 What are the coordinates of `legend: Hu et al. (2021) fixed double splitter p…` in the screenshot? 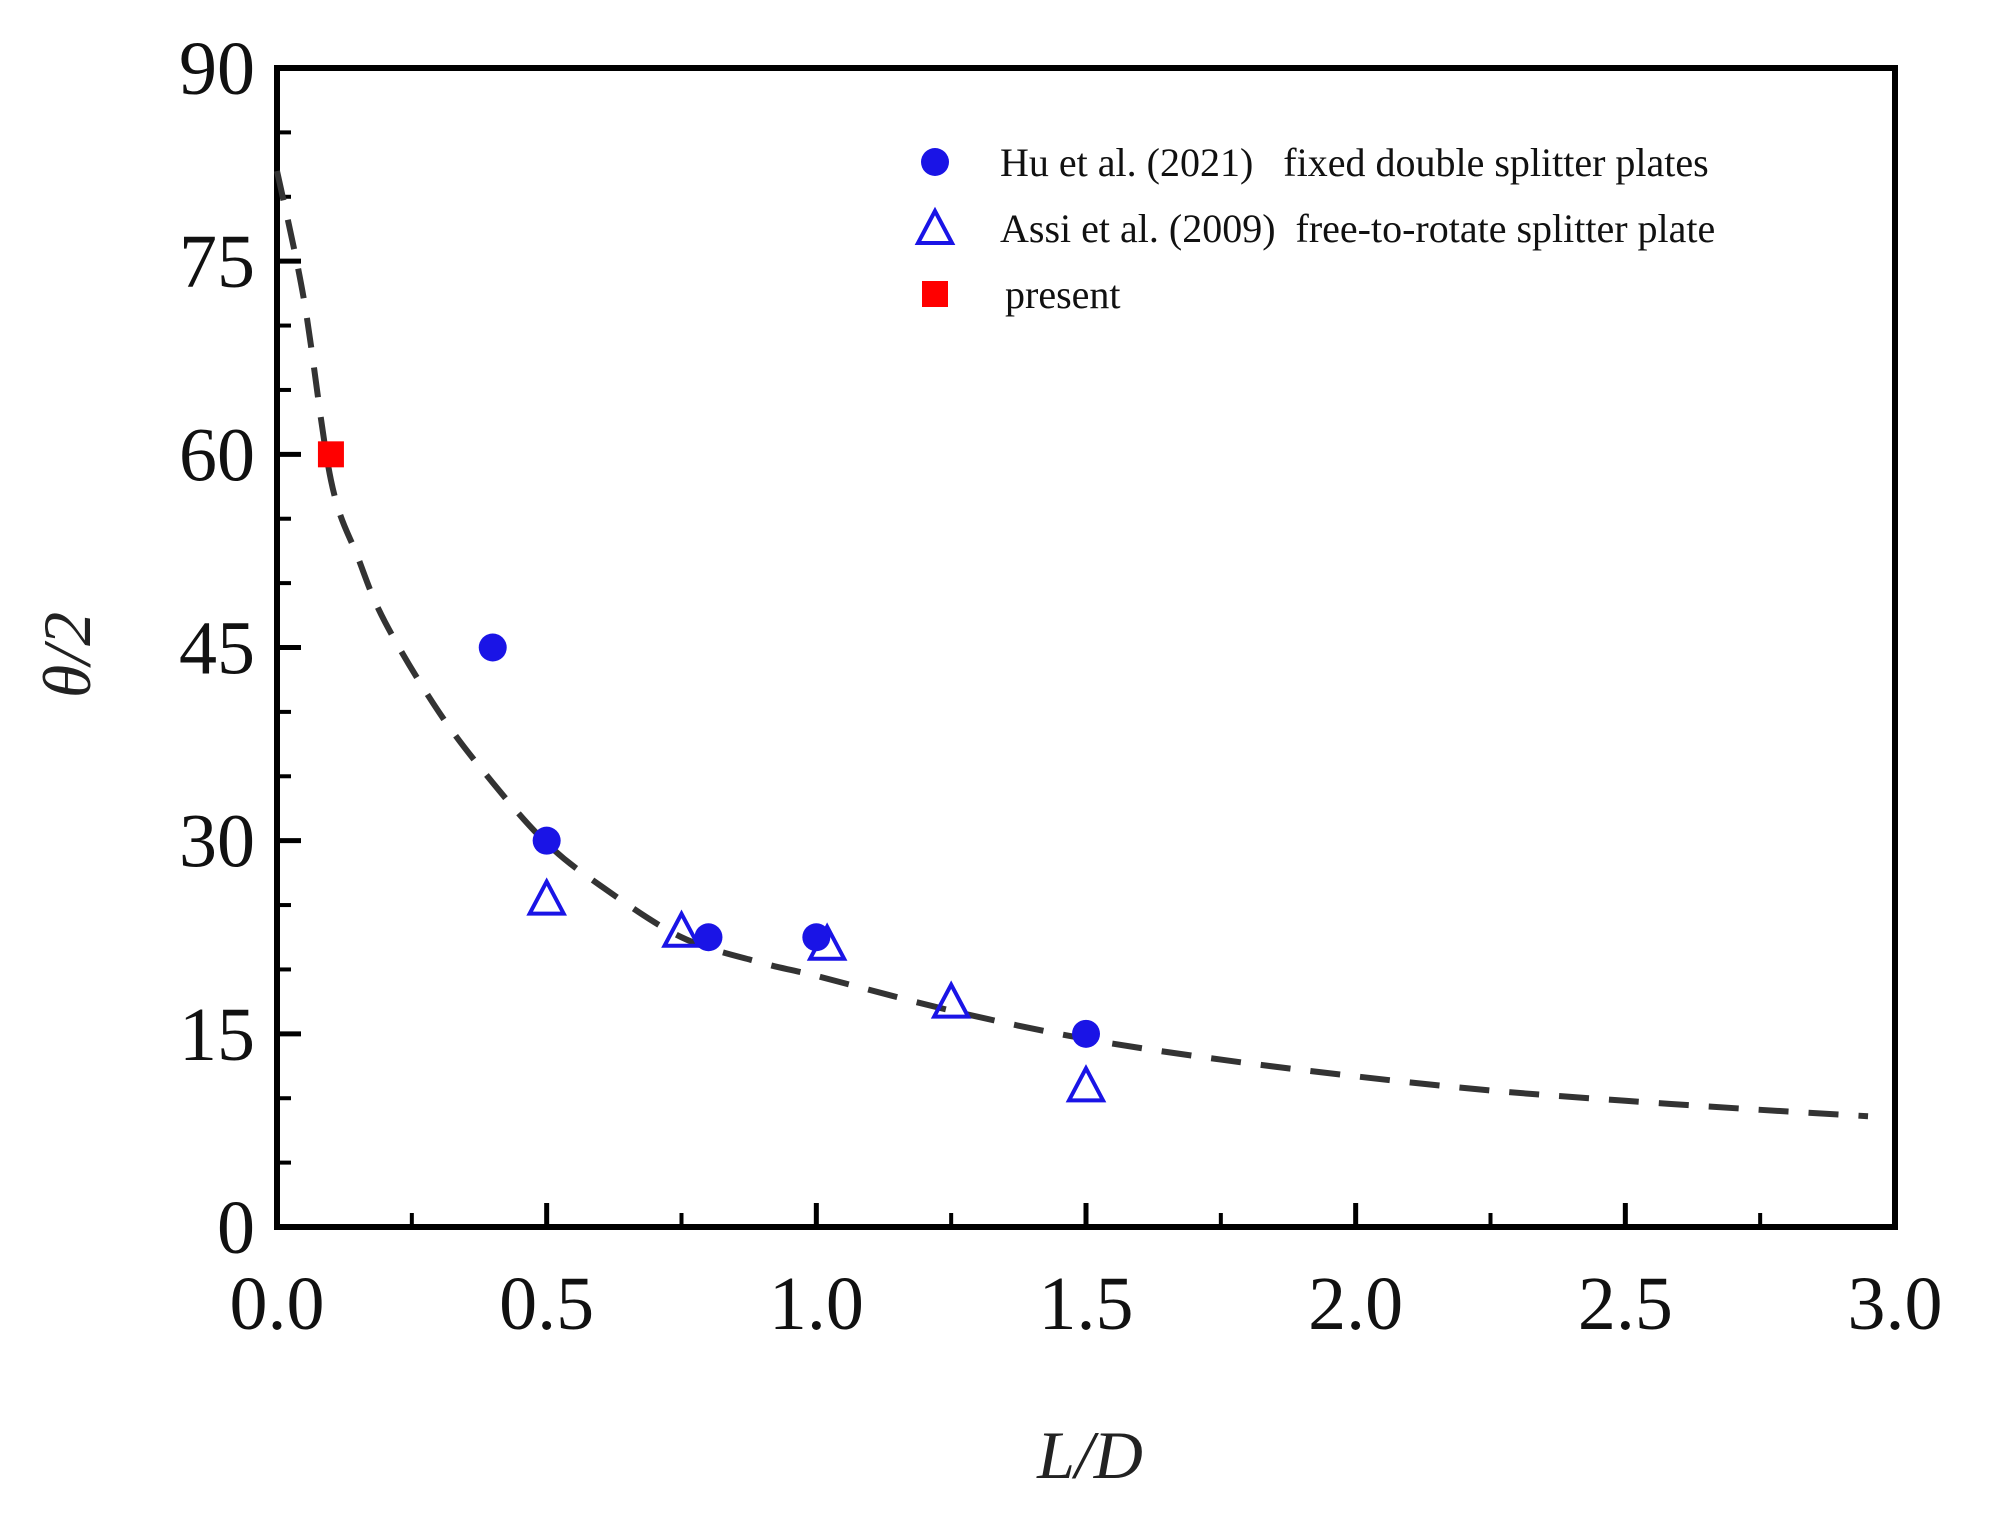 It's located at (1314, 228).